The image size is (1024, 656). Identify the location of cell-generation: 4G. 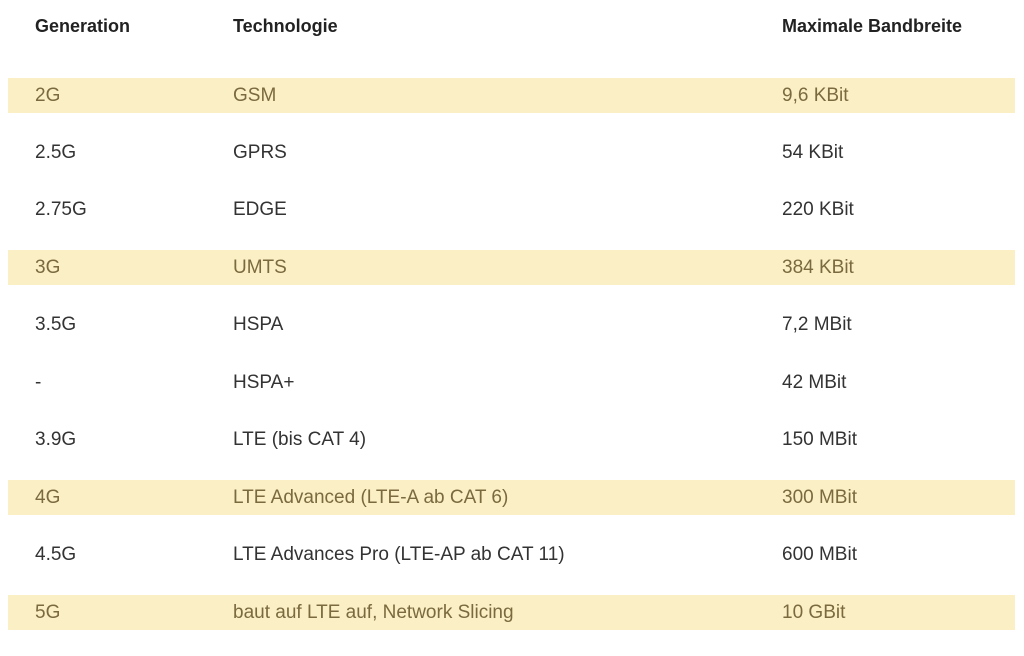
(48, 497).